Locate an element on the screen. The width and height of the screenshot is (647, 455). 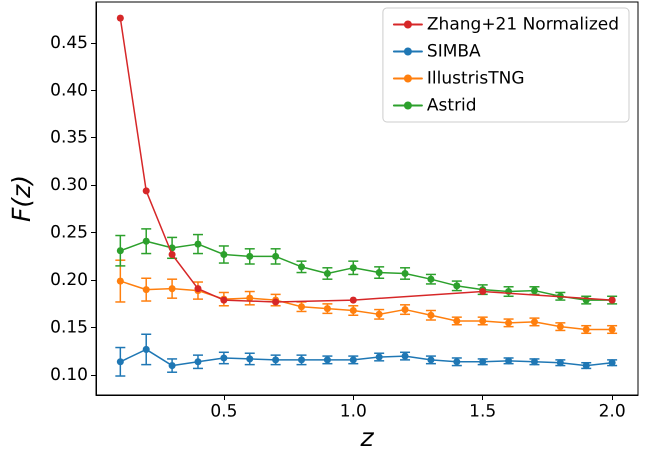
x-tick-label: 0.5 is located at coordinates (224, 412).